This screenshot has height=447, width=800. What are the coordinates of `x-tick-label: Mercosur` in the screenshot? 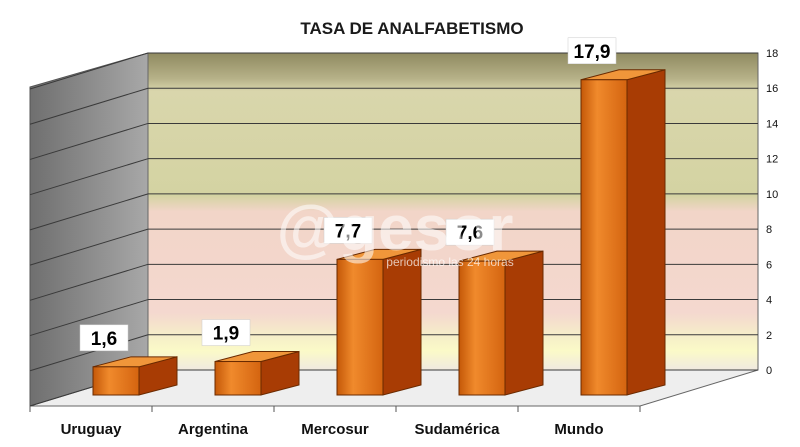 It's located at (335, 429).